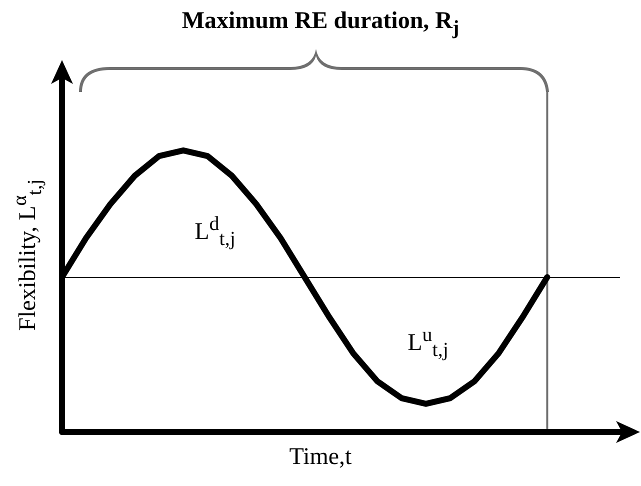  Describe the element at coordinates (320, 24) in the screenshot. I see `chart-title: Maximum RE duration, R$_{j}$` at that location.